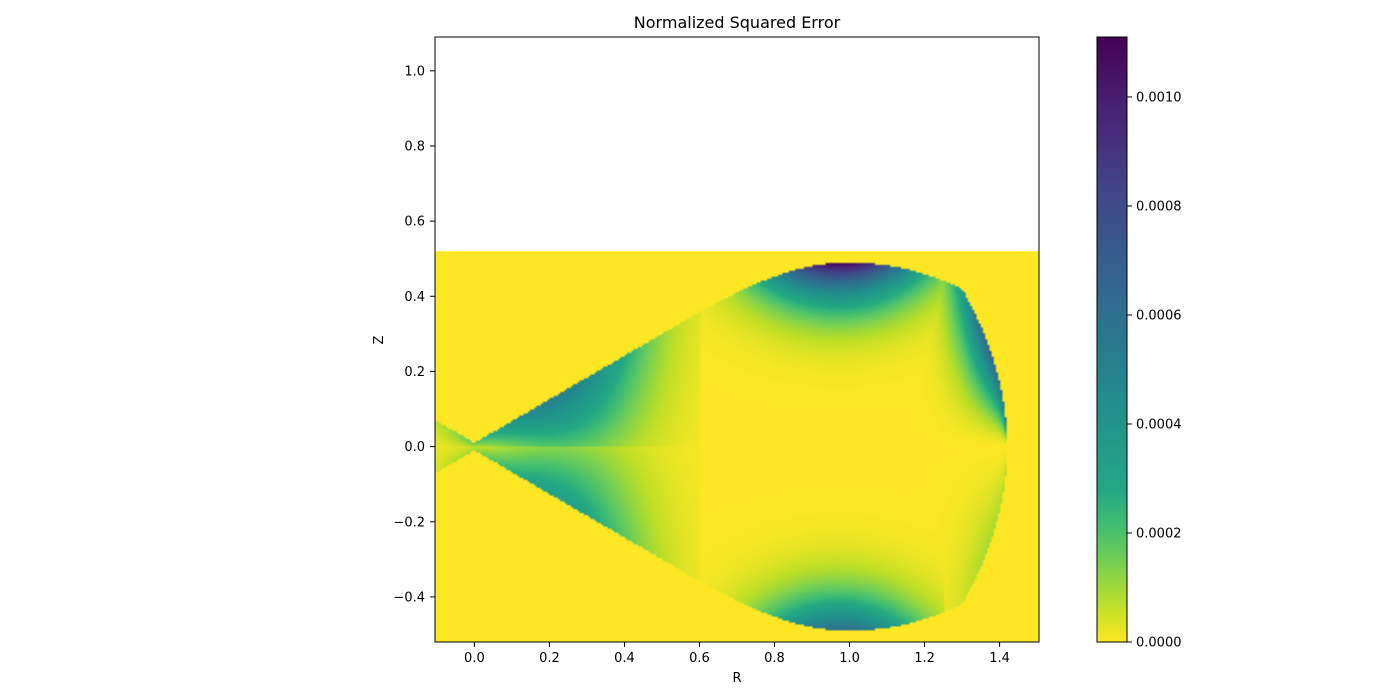 The image size is (1400, 700). What do you see at coordinates (409, 522) in the screenshot?
I see `y-tick-label: −0.2` at bounding box center [409, 522].